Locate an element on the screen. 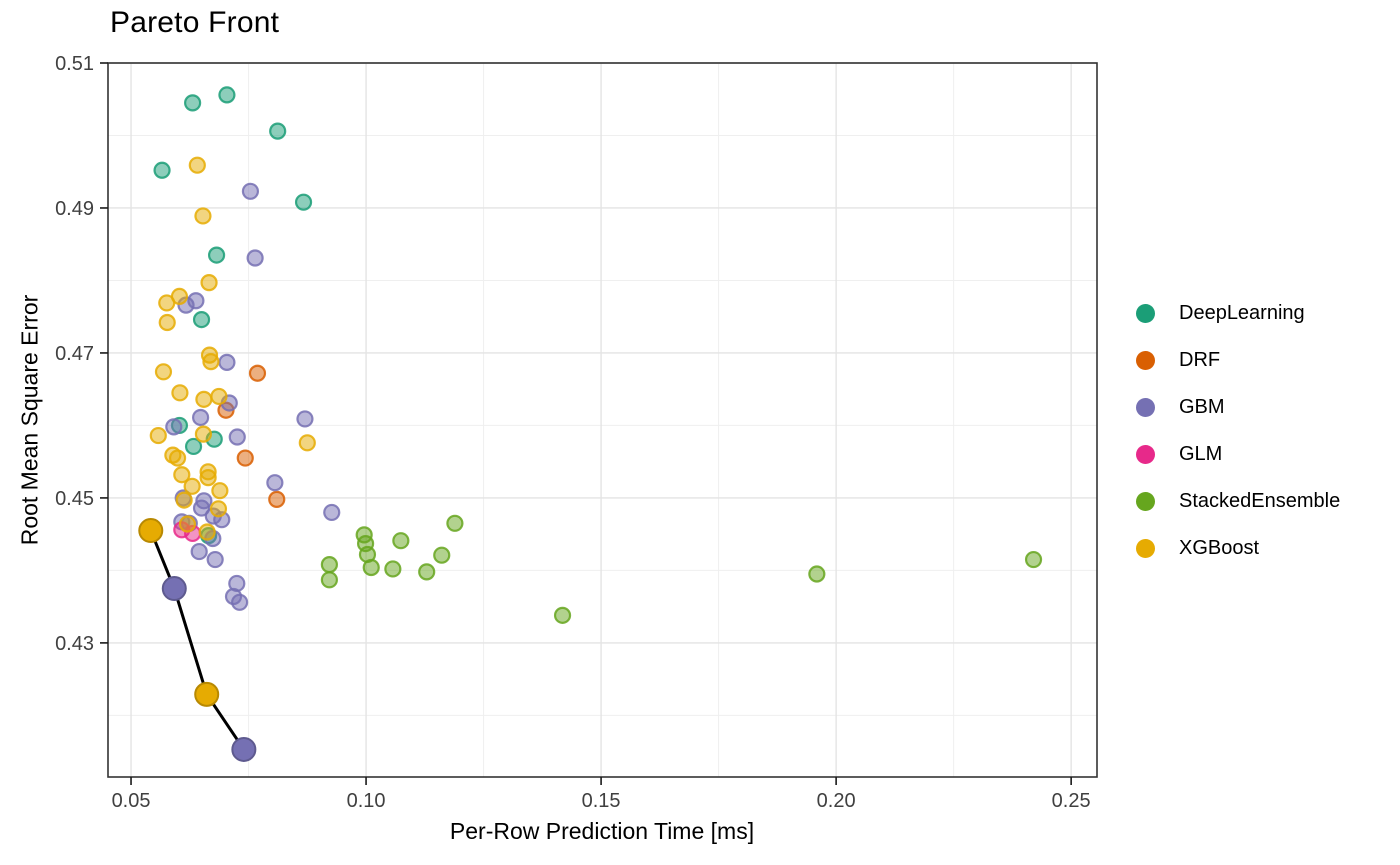 The image size is (1400, 865). y-tick-label: 0.45 is located at coordinates (74, 499).